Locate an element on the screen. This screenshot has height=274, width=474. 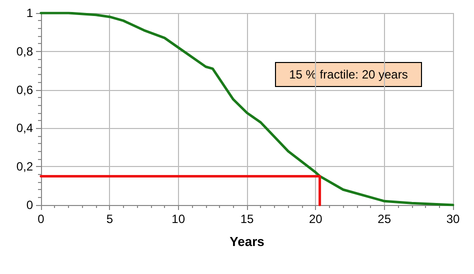
x-tick-label: 5 is located at coordinates (110, 219).